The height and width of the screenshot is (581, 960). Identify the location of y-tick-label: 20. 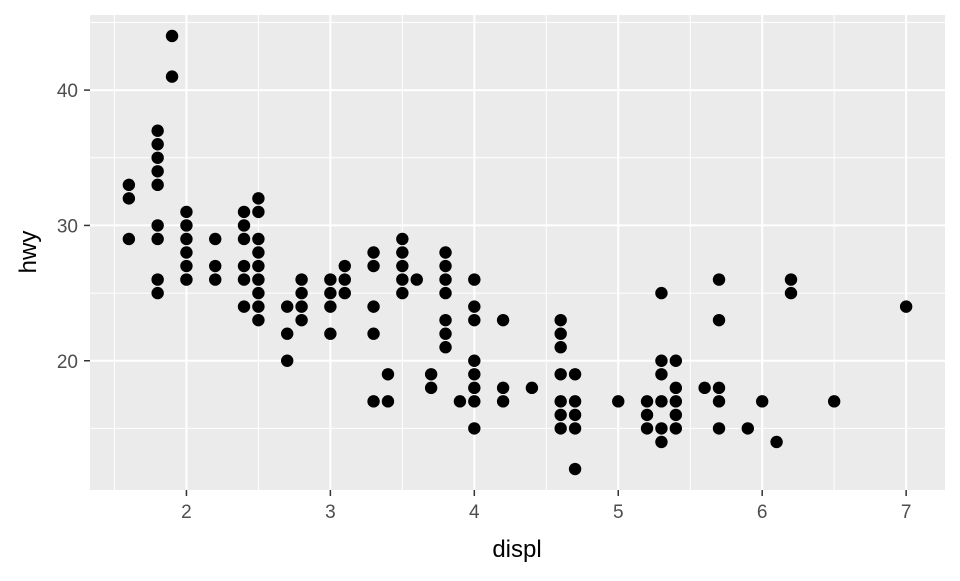
(67, 362).